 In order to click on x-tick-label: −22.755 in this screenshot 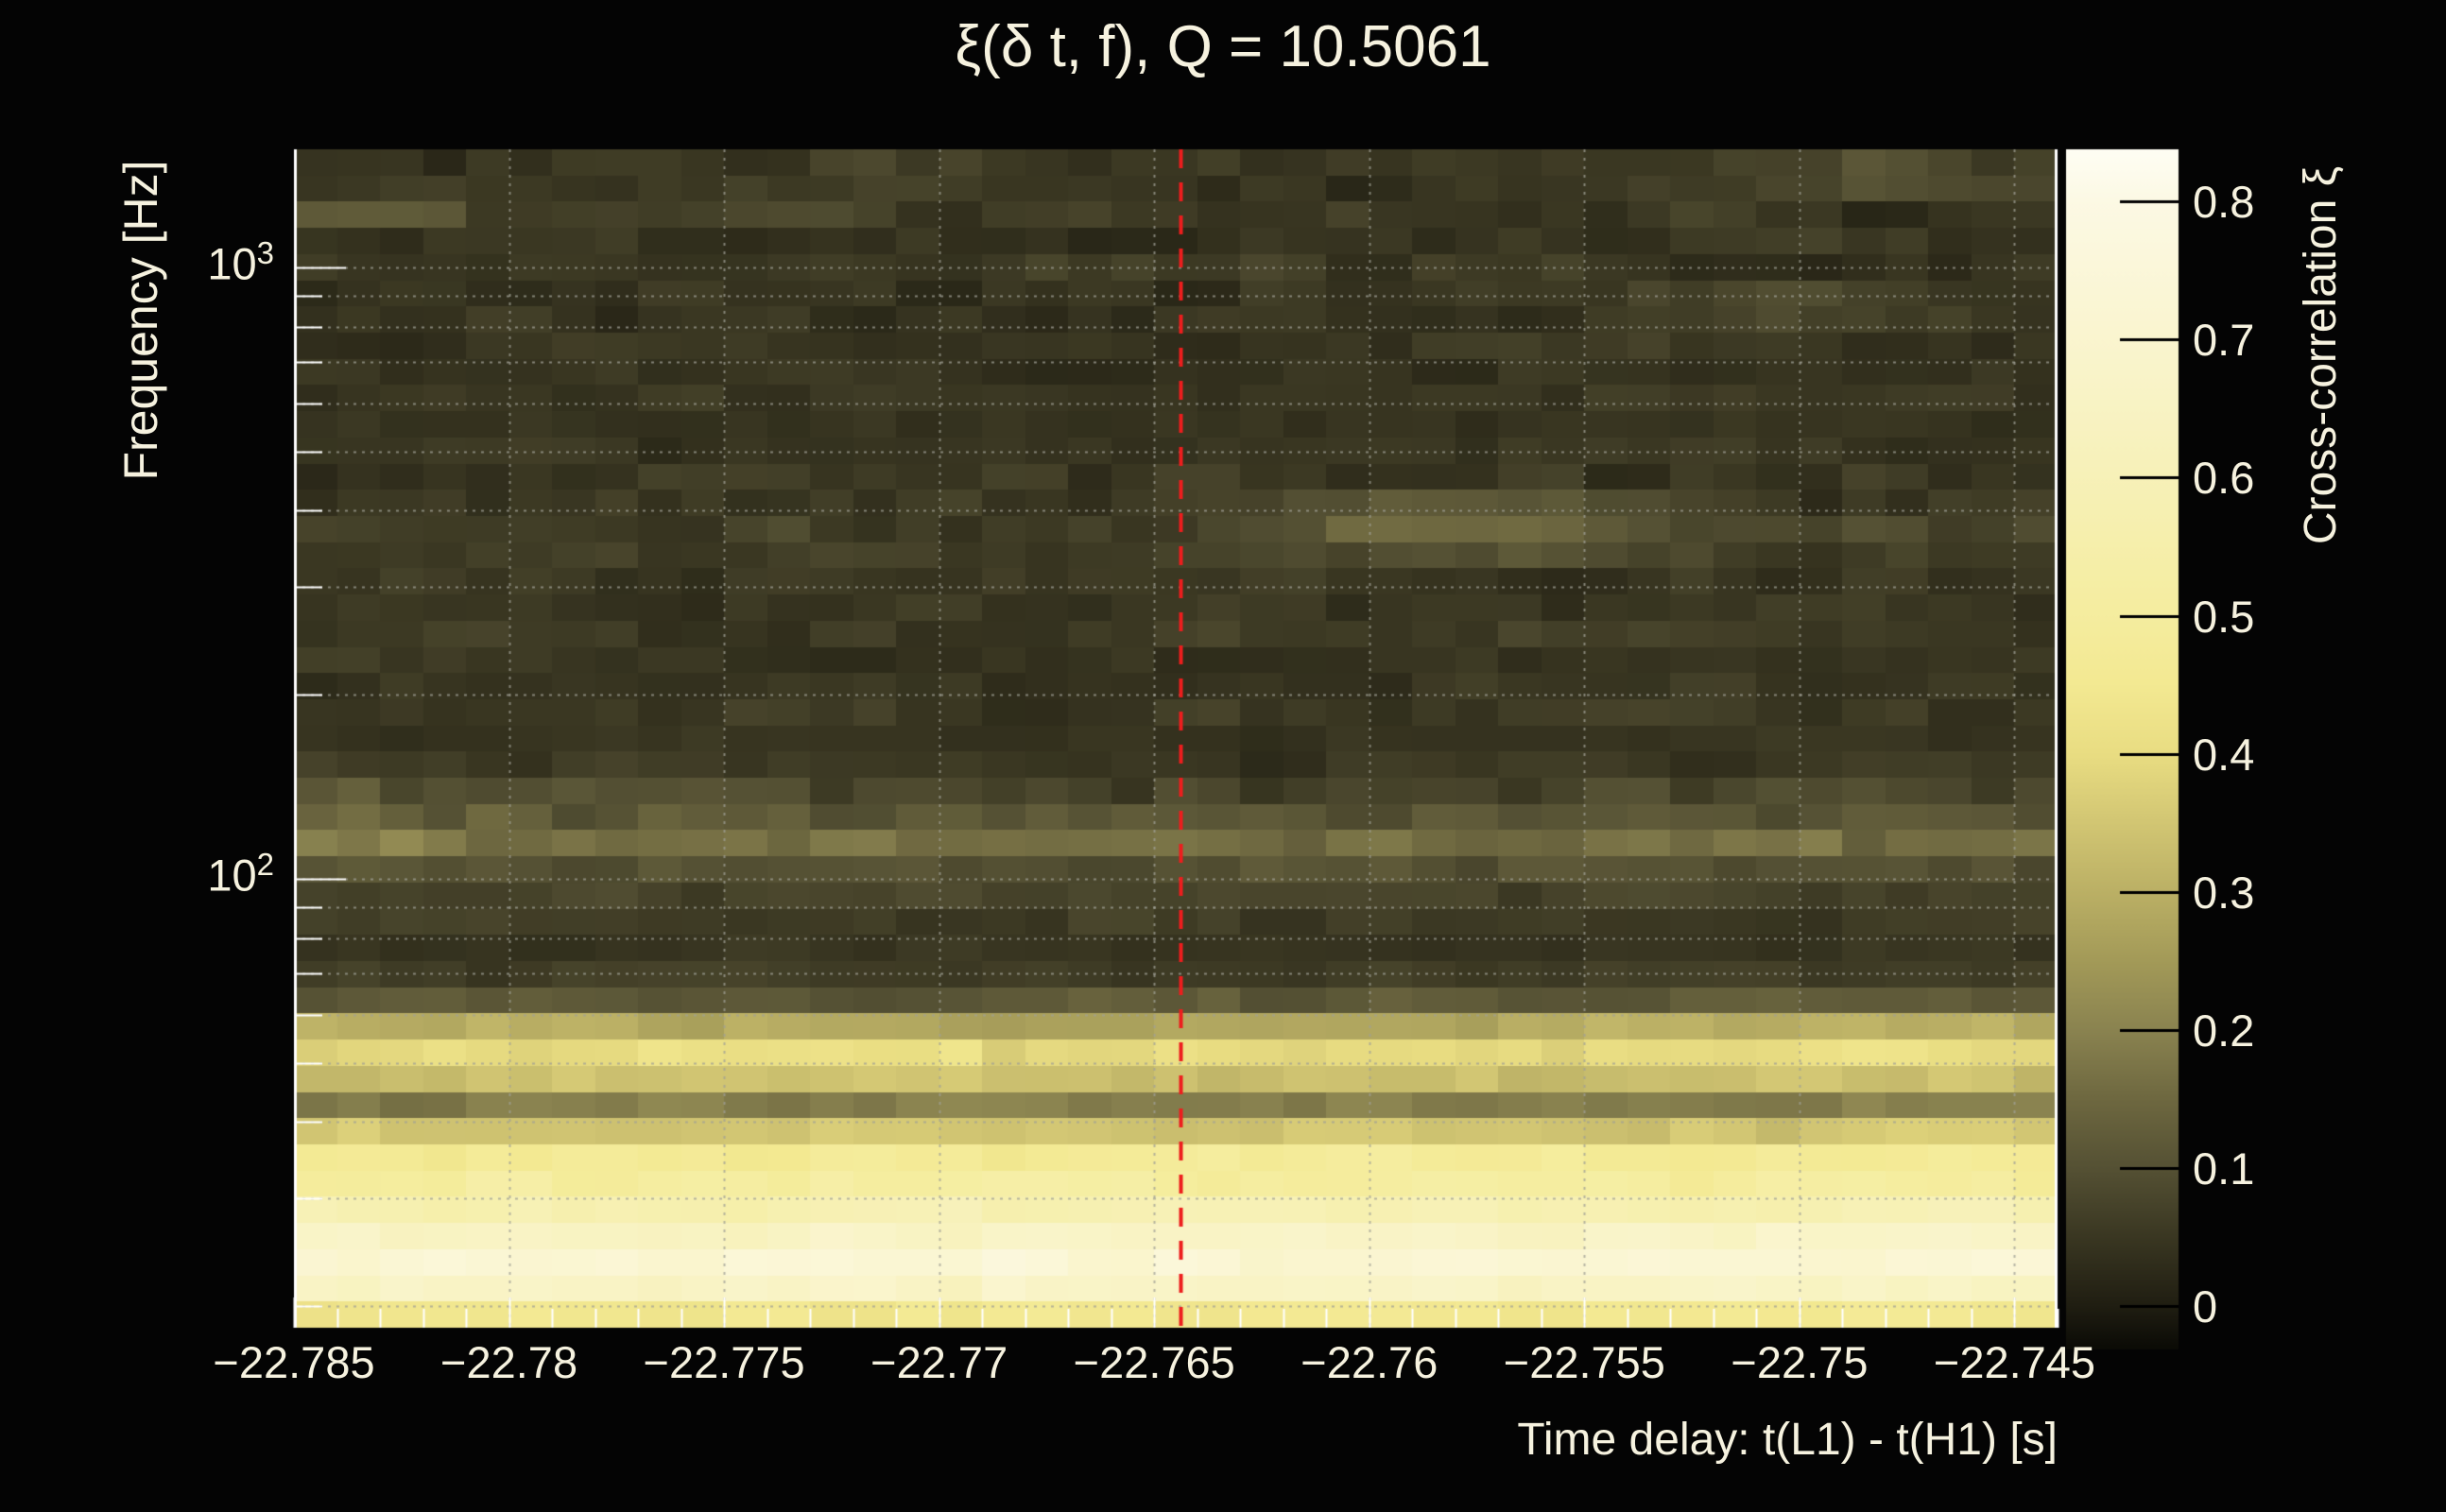, I will do `click(1584, 1362)`.